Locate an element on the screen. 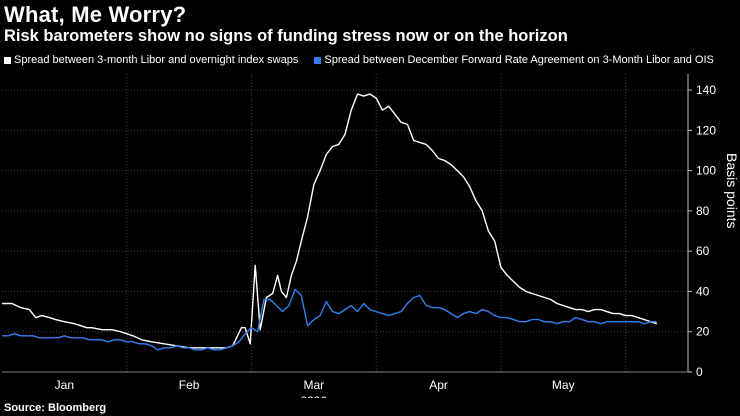  y-tick-label-0: 0 is located at coordinates (699, 372).